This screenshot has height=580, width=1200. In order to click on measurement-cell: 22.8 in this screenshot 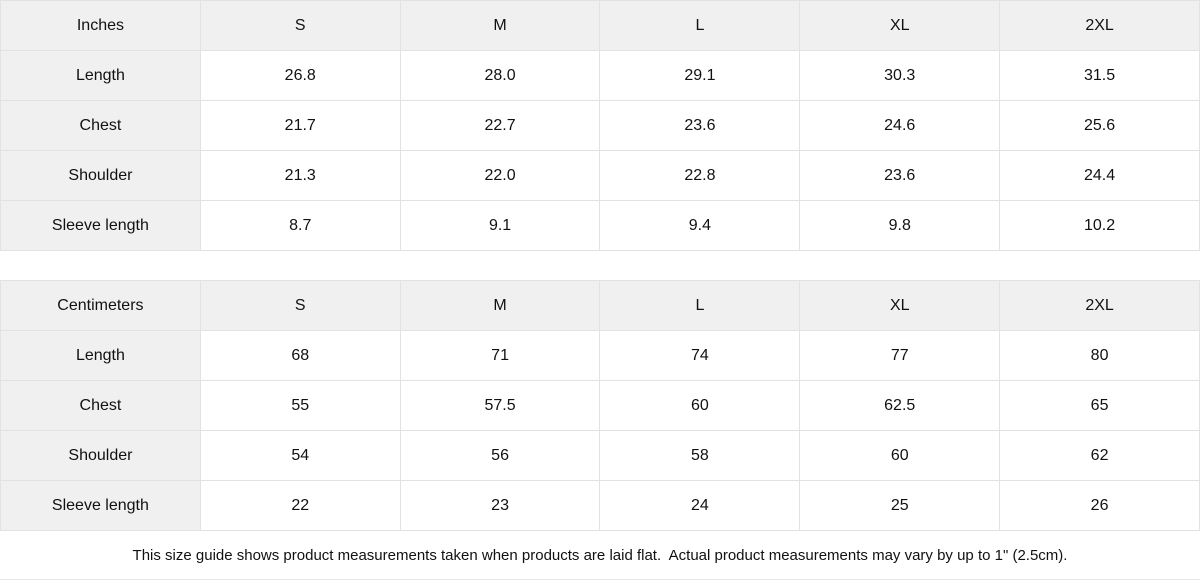, I will do `click(700, 175)`.